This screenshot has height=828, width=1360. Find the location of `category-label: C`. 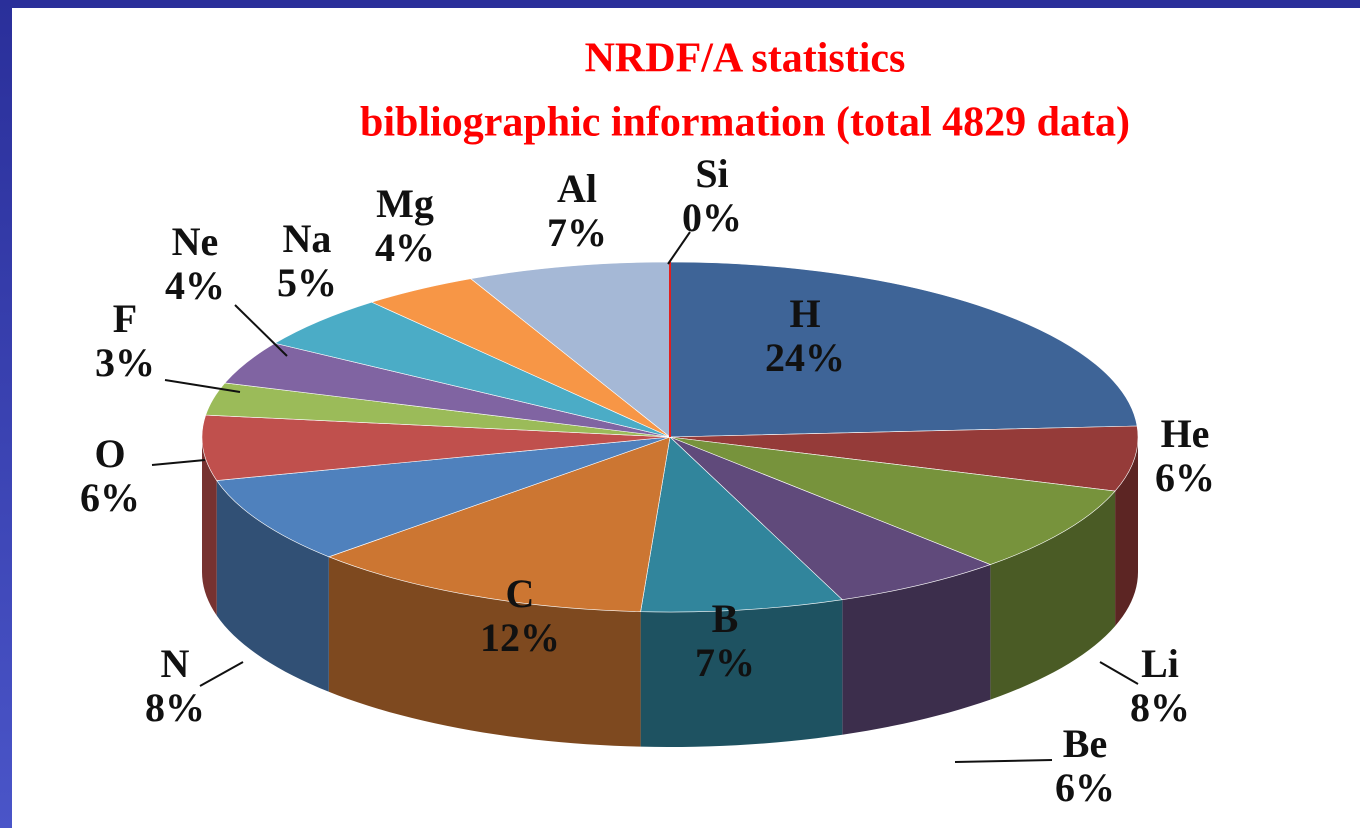

category-label: C is located at coordinates (520, 593).